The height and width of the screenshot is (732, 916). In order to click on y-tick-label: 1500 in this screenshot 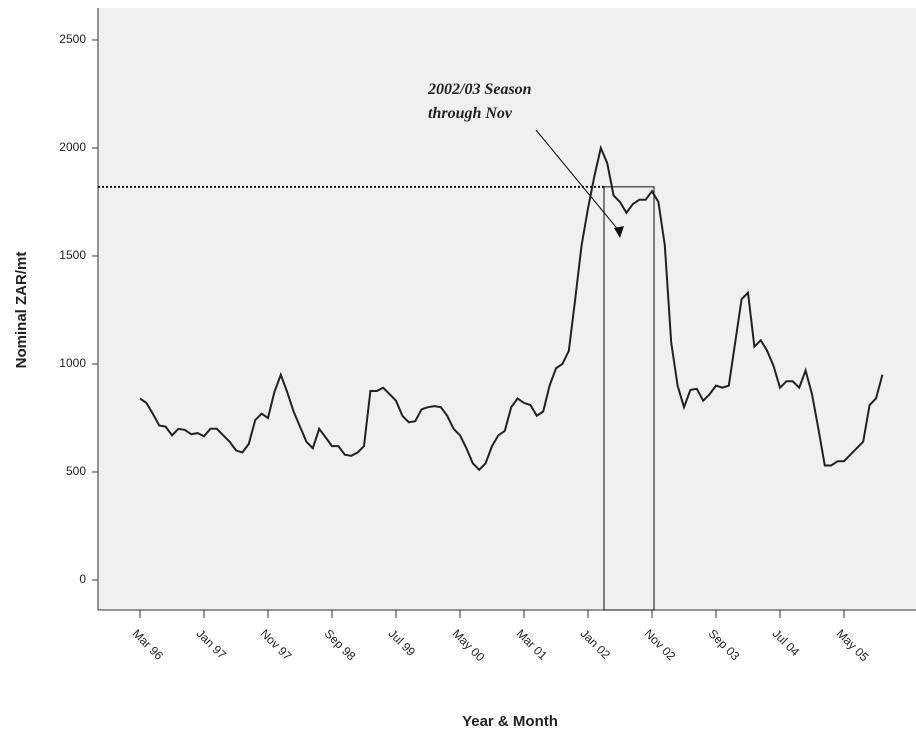, I will do `click(72, 255)`.